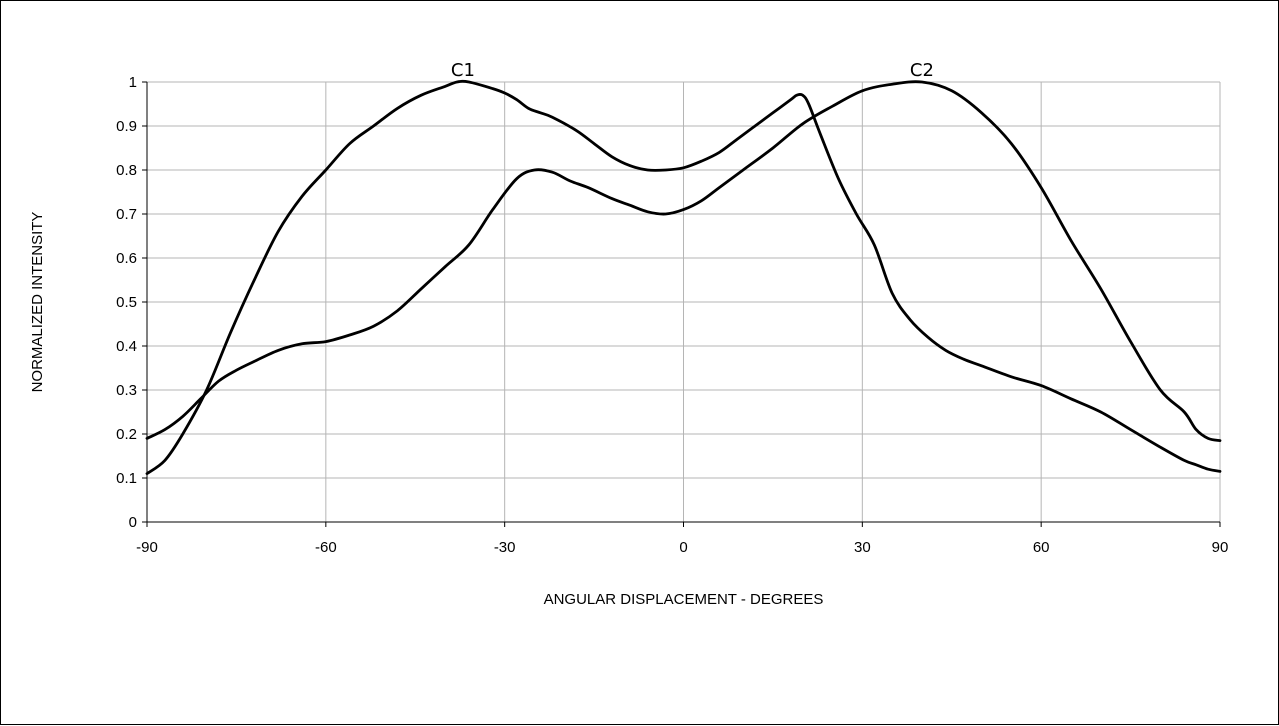  Describe the element at coordinates (683, 547) in the screenshot. I see `x-tick-label: 0` at that location.